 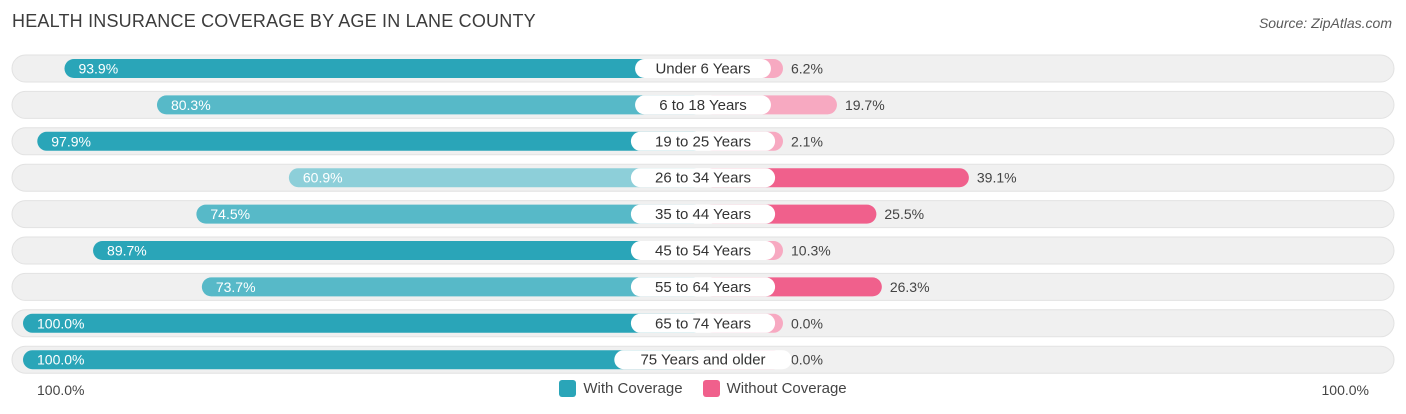 I want to click on axis-left-label: 100.0%, so click(x=61, y=390).